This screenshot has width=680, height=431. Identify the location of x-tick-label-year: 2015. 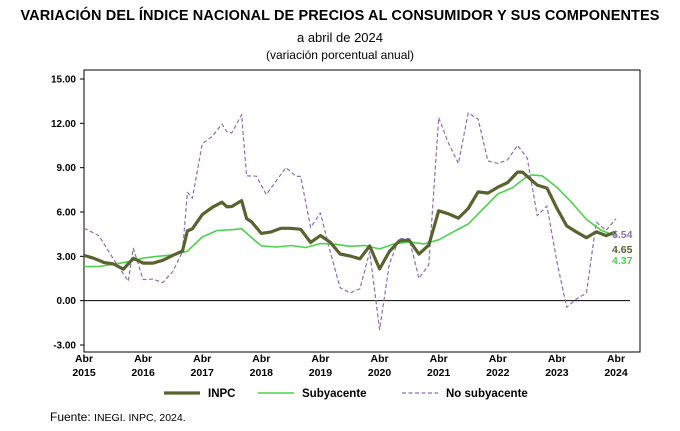
(84, 373).